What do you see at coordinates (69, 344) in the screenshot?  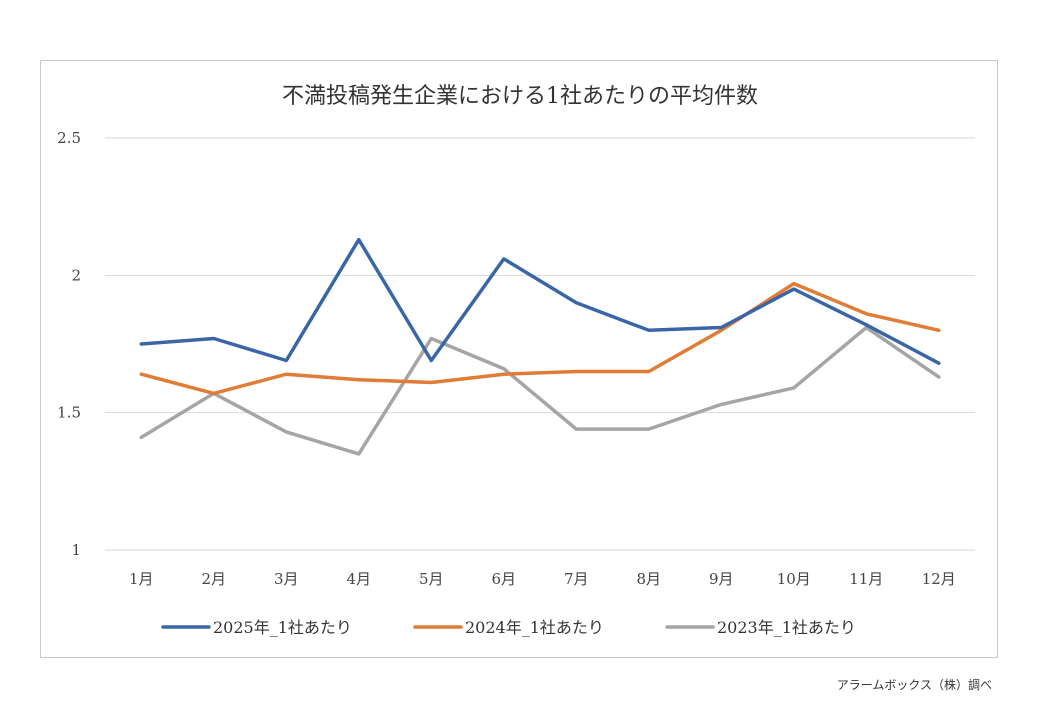 I see `y-axis-ticks: 1 1.5 2 2.5` at bounding box center [69, 344].